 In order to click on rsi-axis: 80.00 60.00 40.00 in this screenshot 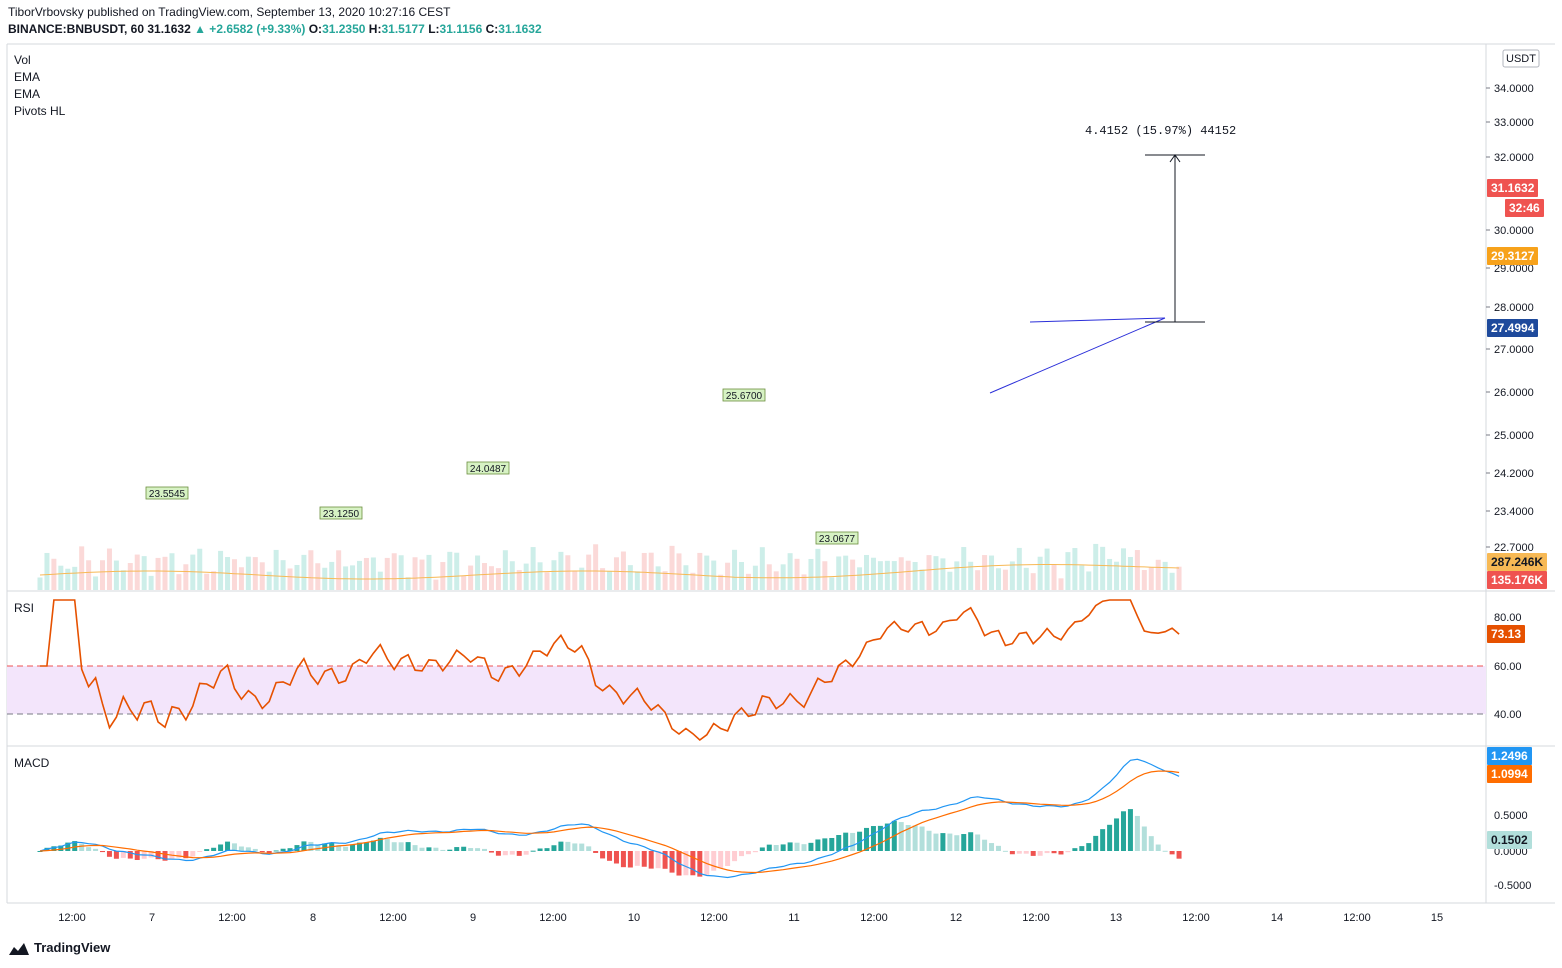, I will do `click(1508, 666)`.